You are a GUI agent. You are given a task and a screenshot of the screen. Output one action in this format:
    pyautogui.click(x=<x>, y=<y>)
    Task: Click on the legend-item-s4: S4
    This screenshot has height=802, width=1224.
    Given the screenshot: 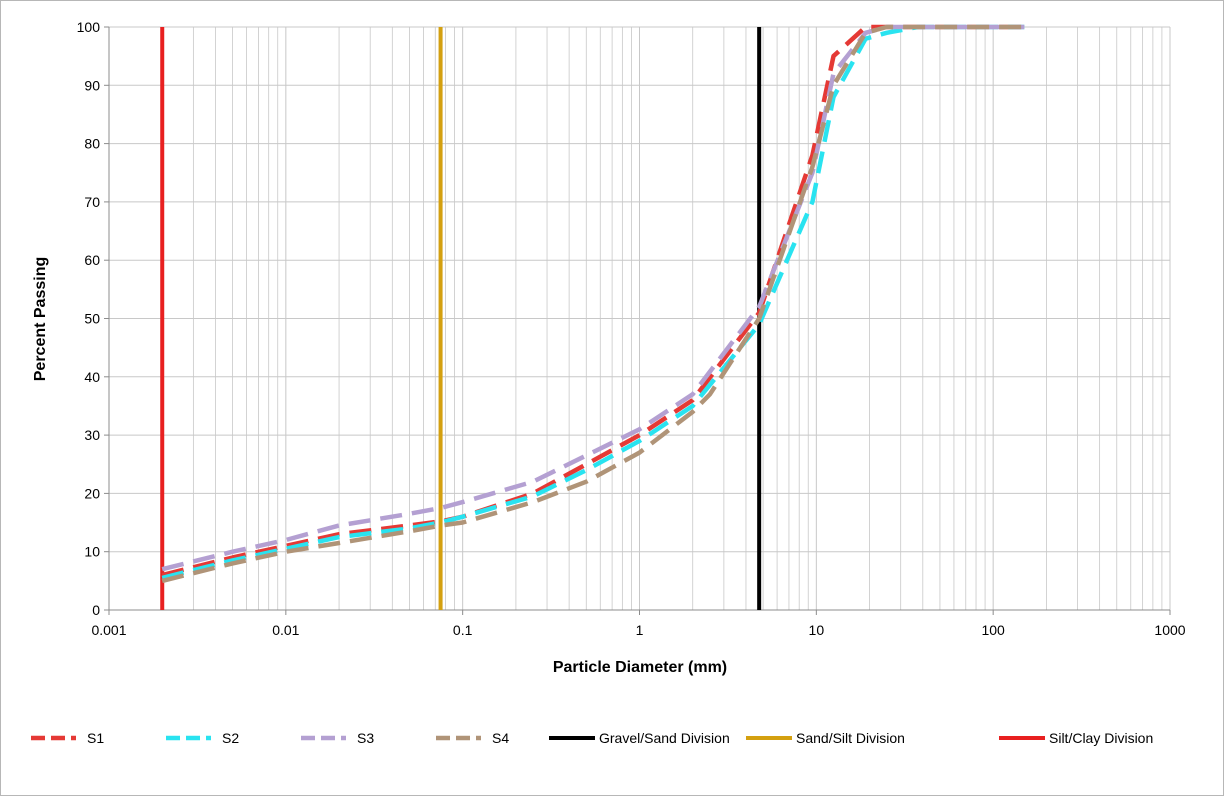 What is the action you would take?
    pyautogui.click(x=472, y=738)
    